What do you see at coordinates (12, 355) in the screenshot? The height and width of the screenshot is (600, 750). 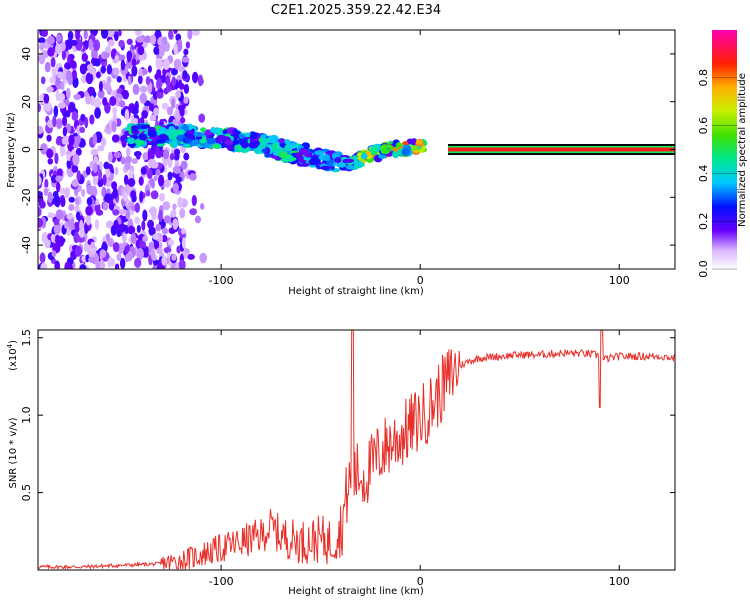 I see `snr-y-multiplier: (x104)` at bounding box center [12, 355].